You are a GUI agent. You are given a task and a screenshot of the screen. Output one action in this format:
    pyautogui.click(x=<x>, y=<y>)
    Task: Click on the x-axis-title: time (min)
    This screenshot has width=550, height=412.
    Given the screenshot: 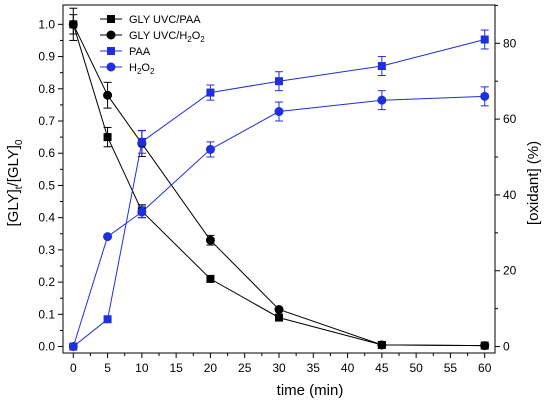 What is the action you would take?
    pyautogui.click(x=310, y=390)
    